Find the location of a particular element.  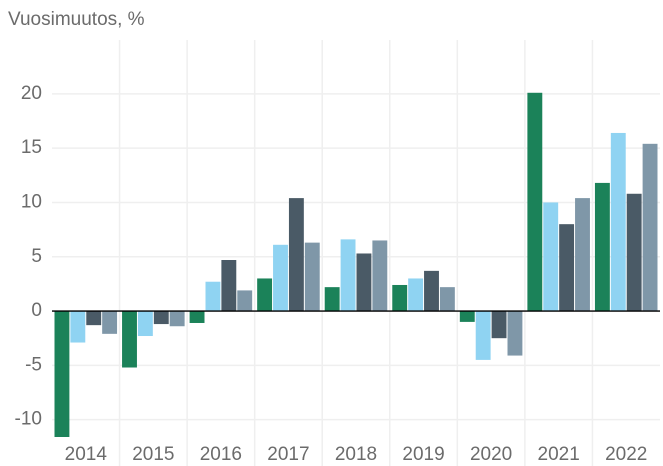

y-tick-label: 20 is located at coordinates (31, 93).